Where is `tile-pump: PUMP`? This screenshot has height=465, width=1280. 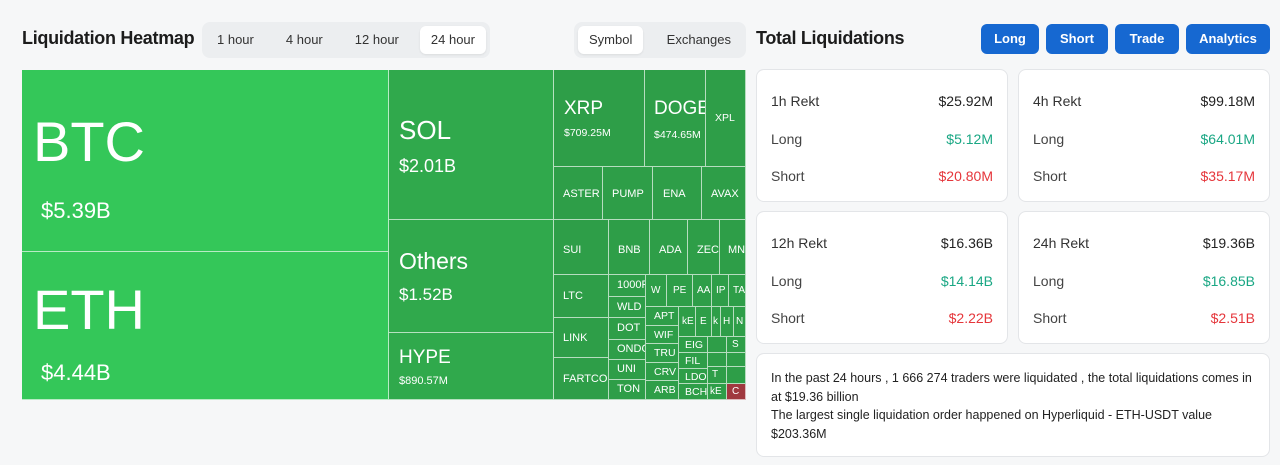 tile-pump: PUMP is located at coordinates (628, 193).